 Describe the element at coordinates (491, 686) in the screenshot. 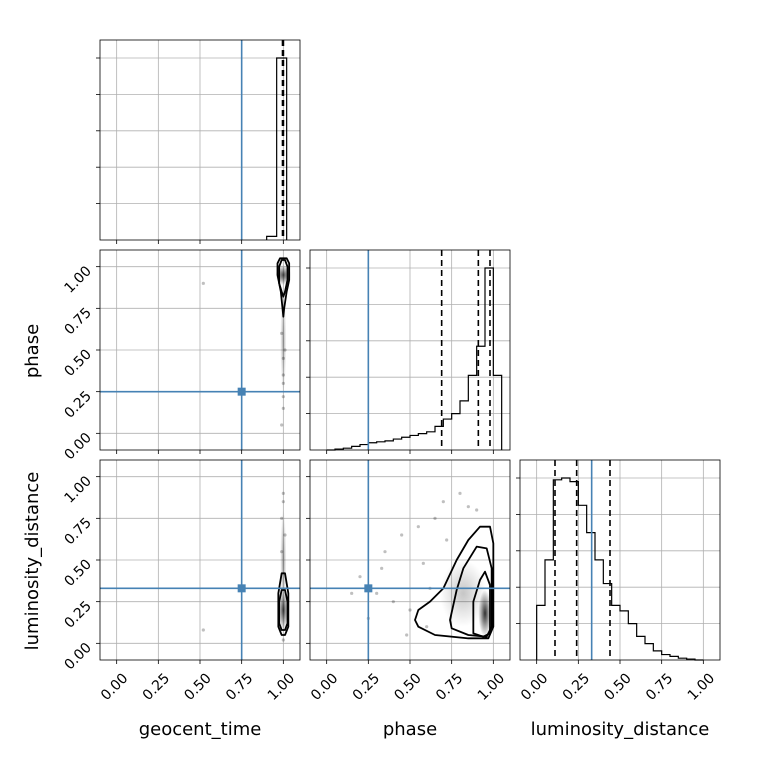

I see `pair-phase-vs-luminosity-distance-xtick-label-4: 1.00` at that location.